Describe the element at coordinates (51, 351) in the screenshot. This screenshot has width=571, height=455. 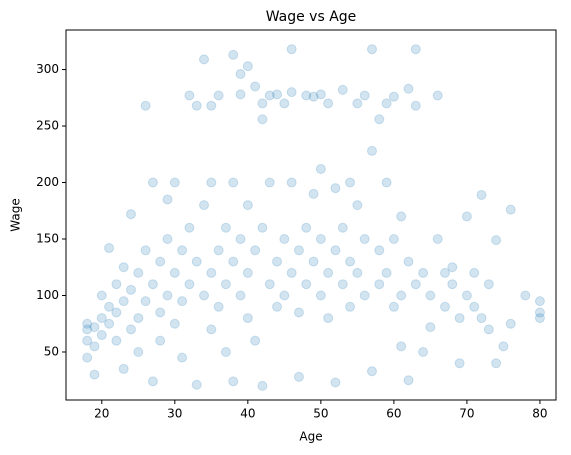
I see `y-tick-label: 50` at that location.